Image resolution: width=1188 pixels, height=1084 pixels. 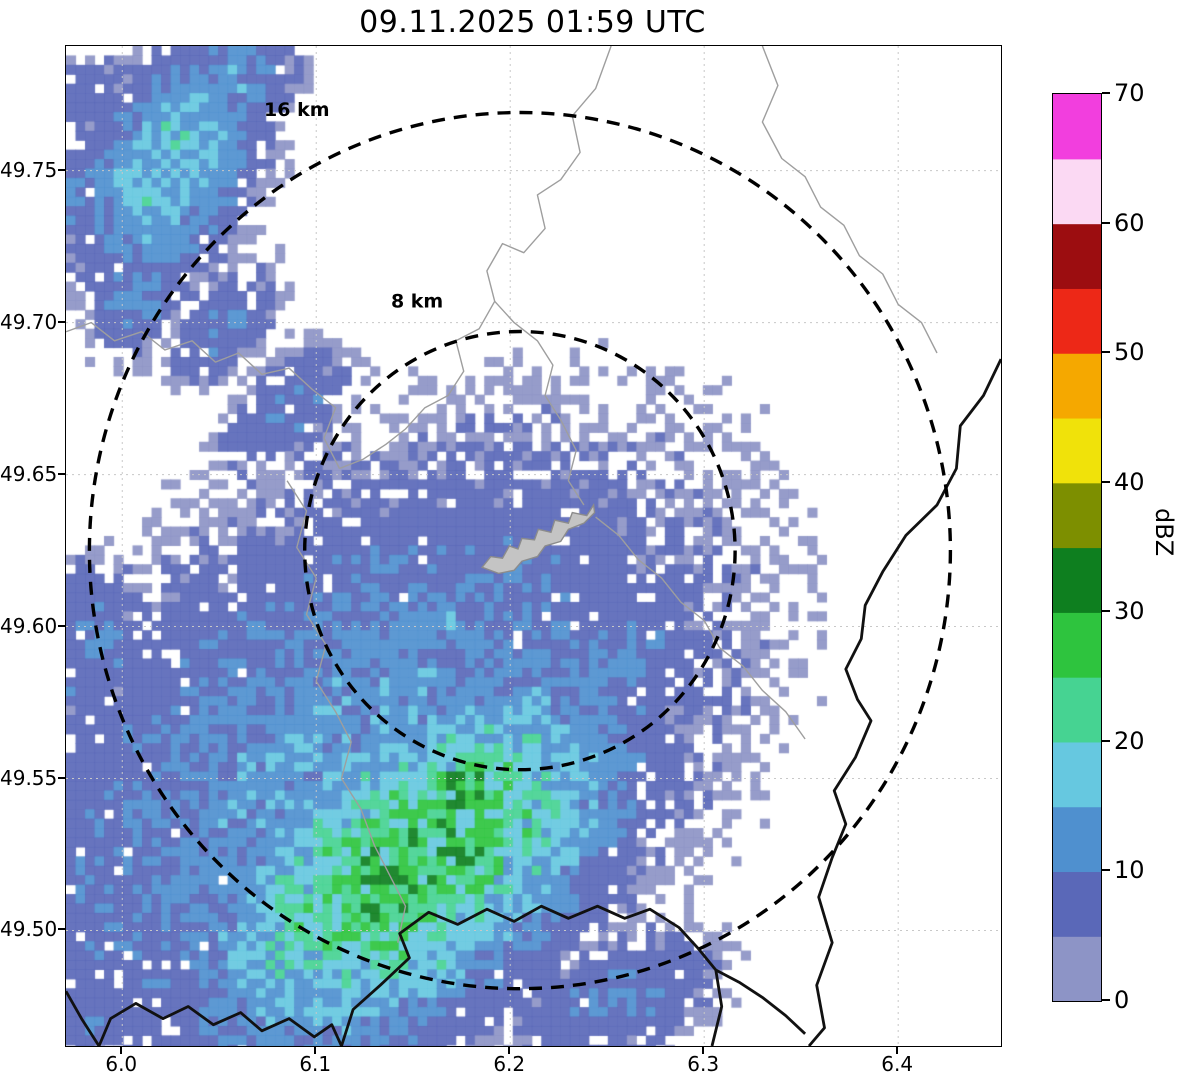 I want to click on x-tick-label: 6.2, so click(x=509, y=1064).